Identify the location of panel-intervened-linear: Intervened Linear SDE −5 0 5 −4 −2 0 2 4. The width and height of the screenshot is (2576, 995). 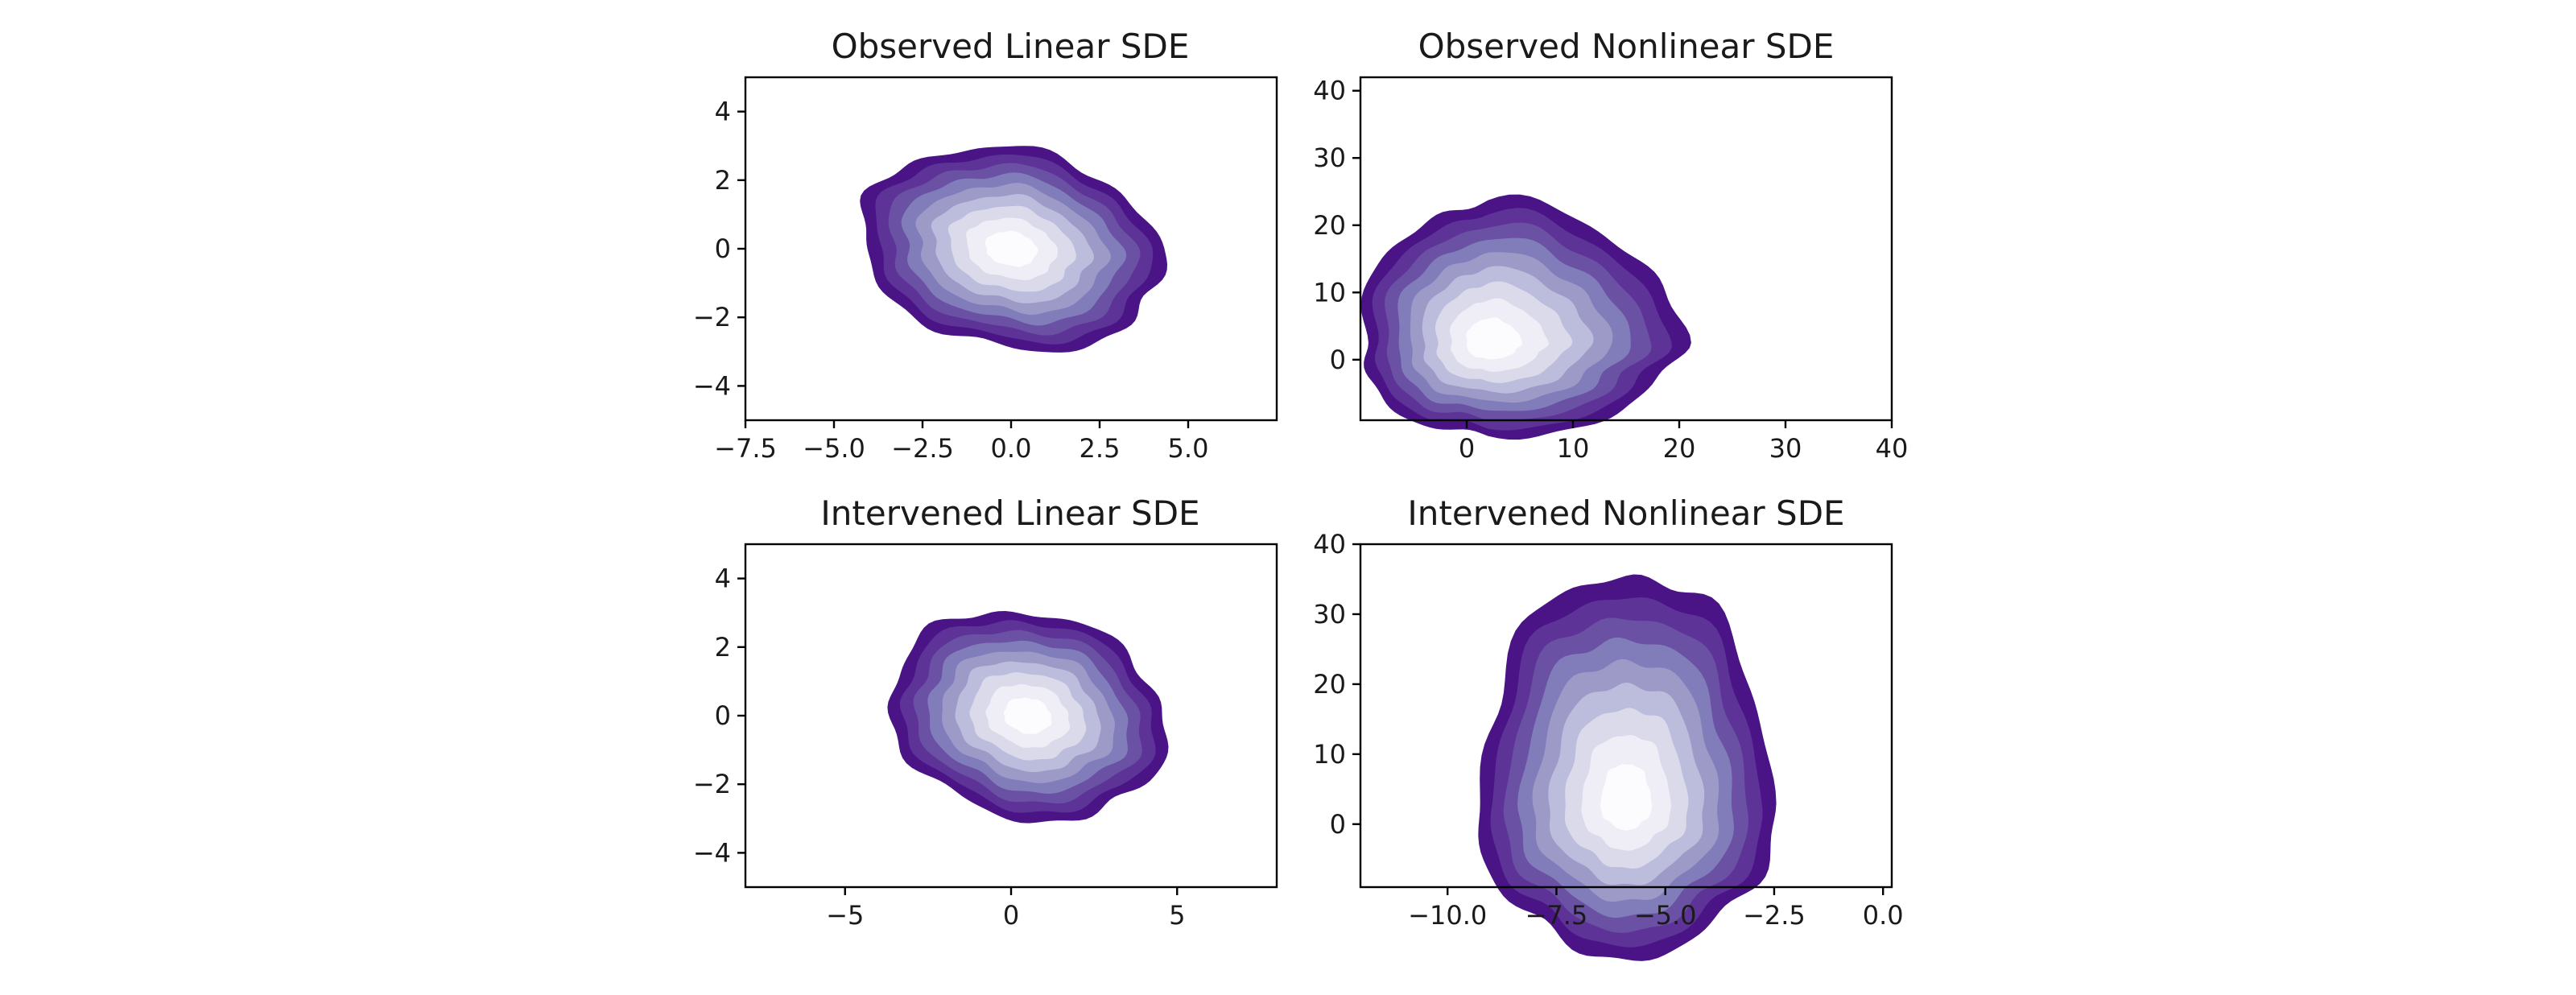
(985, 712).